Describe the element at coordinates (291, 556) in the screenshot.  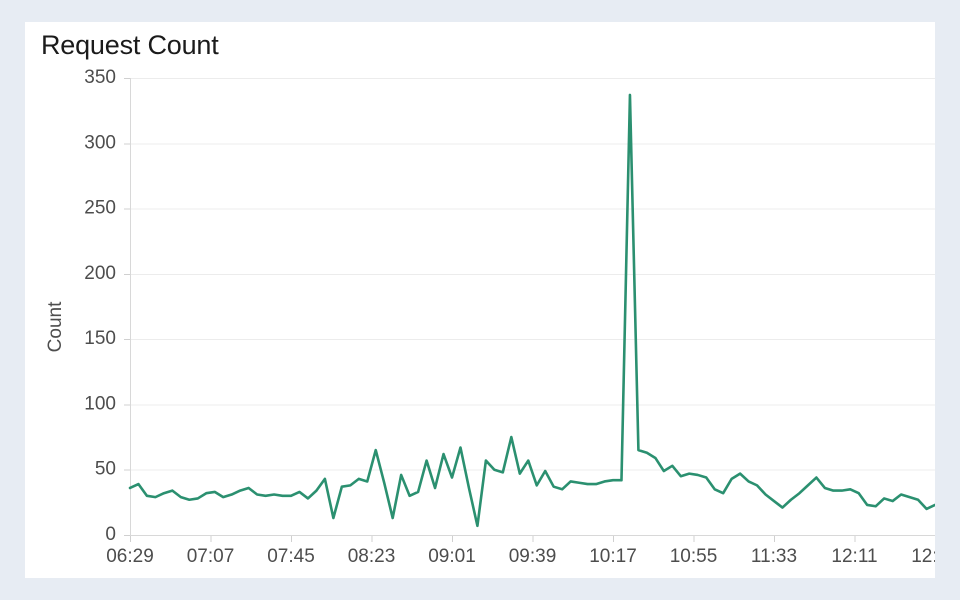
I see `x-axis-tick-label: 07:45` at that location.